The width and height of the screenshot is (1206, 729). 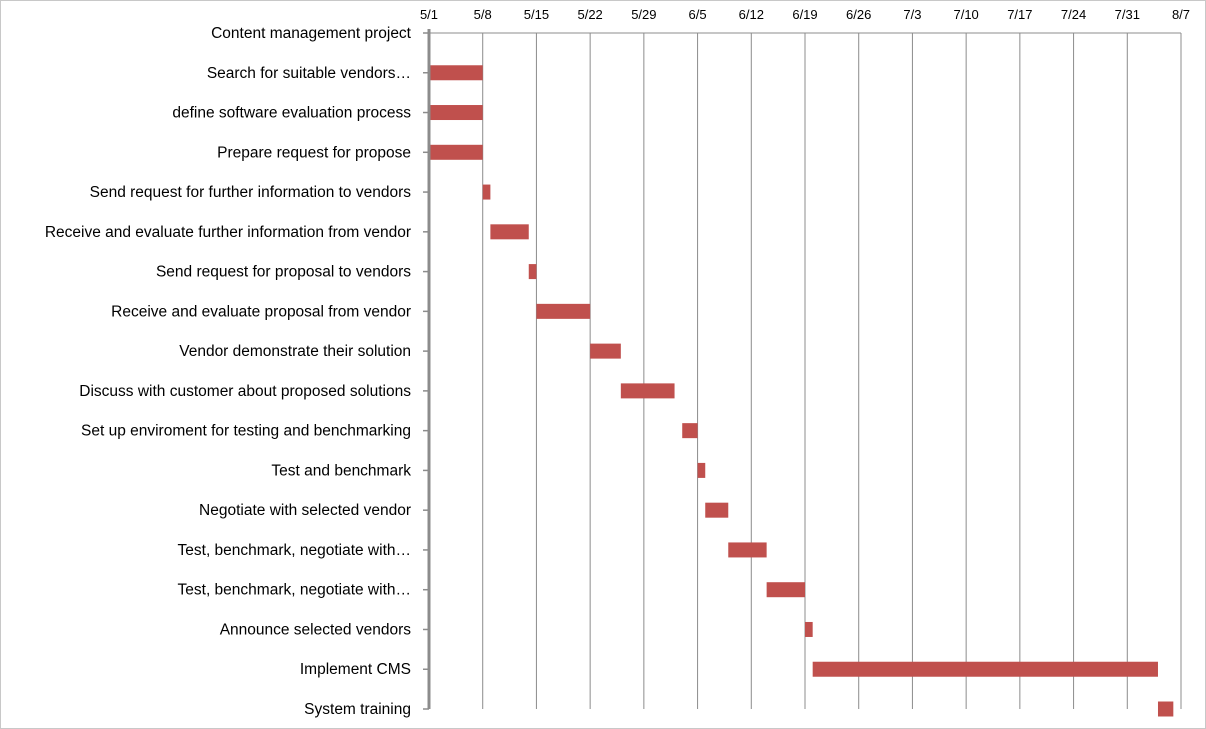 What do you see at coordinates (357, 709) in the screenshot?
I see `task-label: System training` at bounding box center [357, 709].